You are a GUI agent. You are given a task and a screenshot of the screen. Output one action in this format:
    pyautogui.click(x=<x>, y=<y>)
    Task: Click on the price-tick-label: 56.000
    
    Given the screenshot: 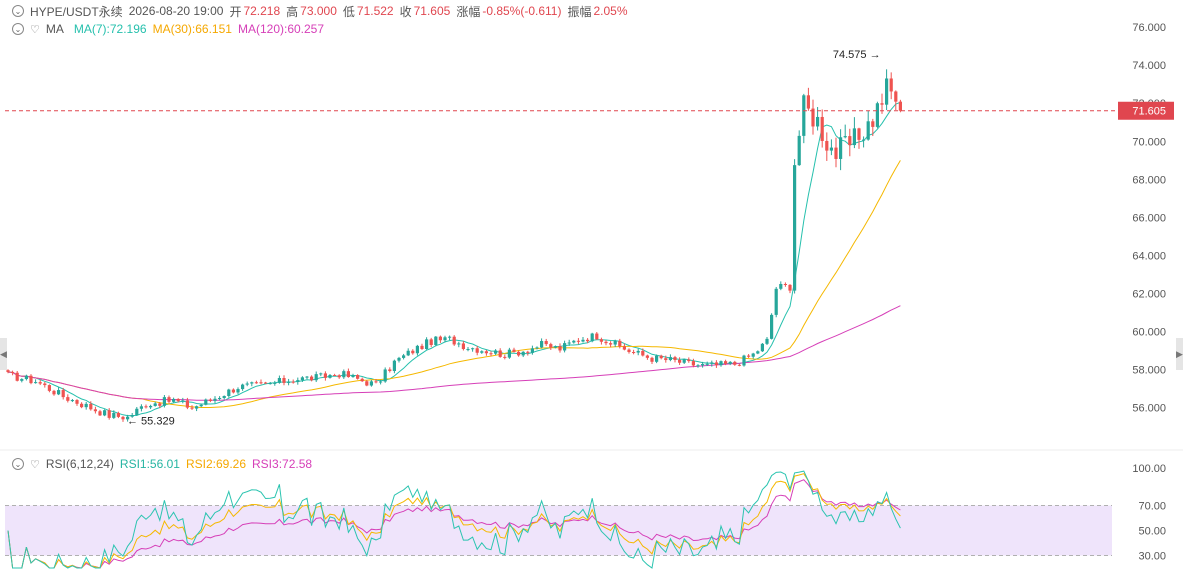 What is the action you would take?
    pyautogui.click(x=1149, y=409)
    